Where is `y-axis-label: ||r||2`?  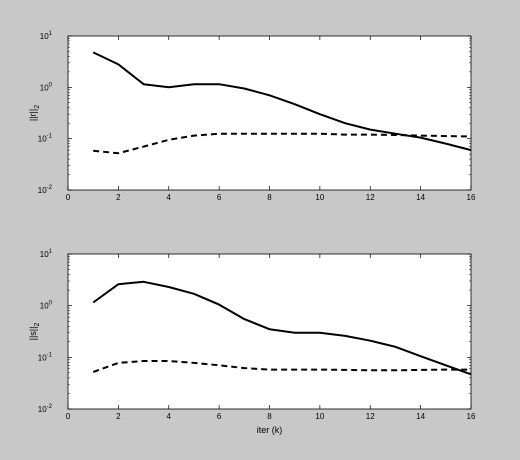
y-axis-label: ||r||2 is located at coordinates (34, 113).